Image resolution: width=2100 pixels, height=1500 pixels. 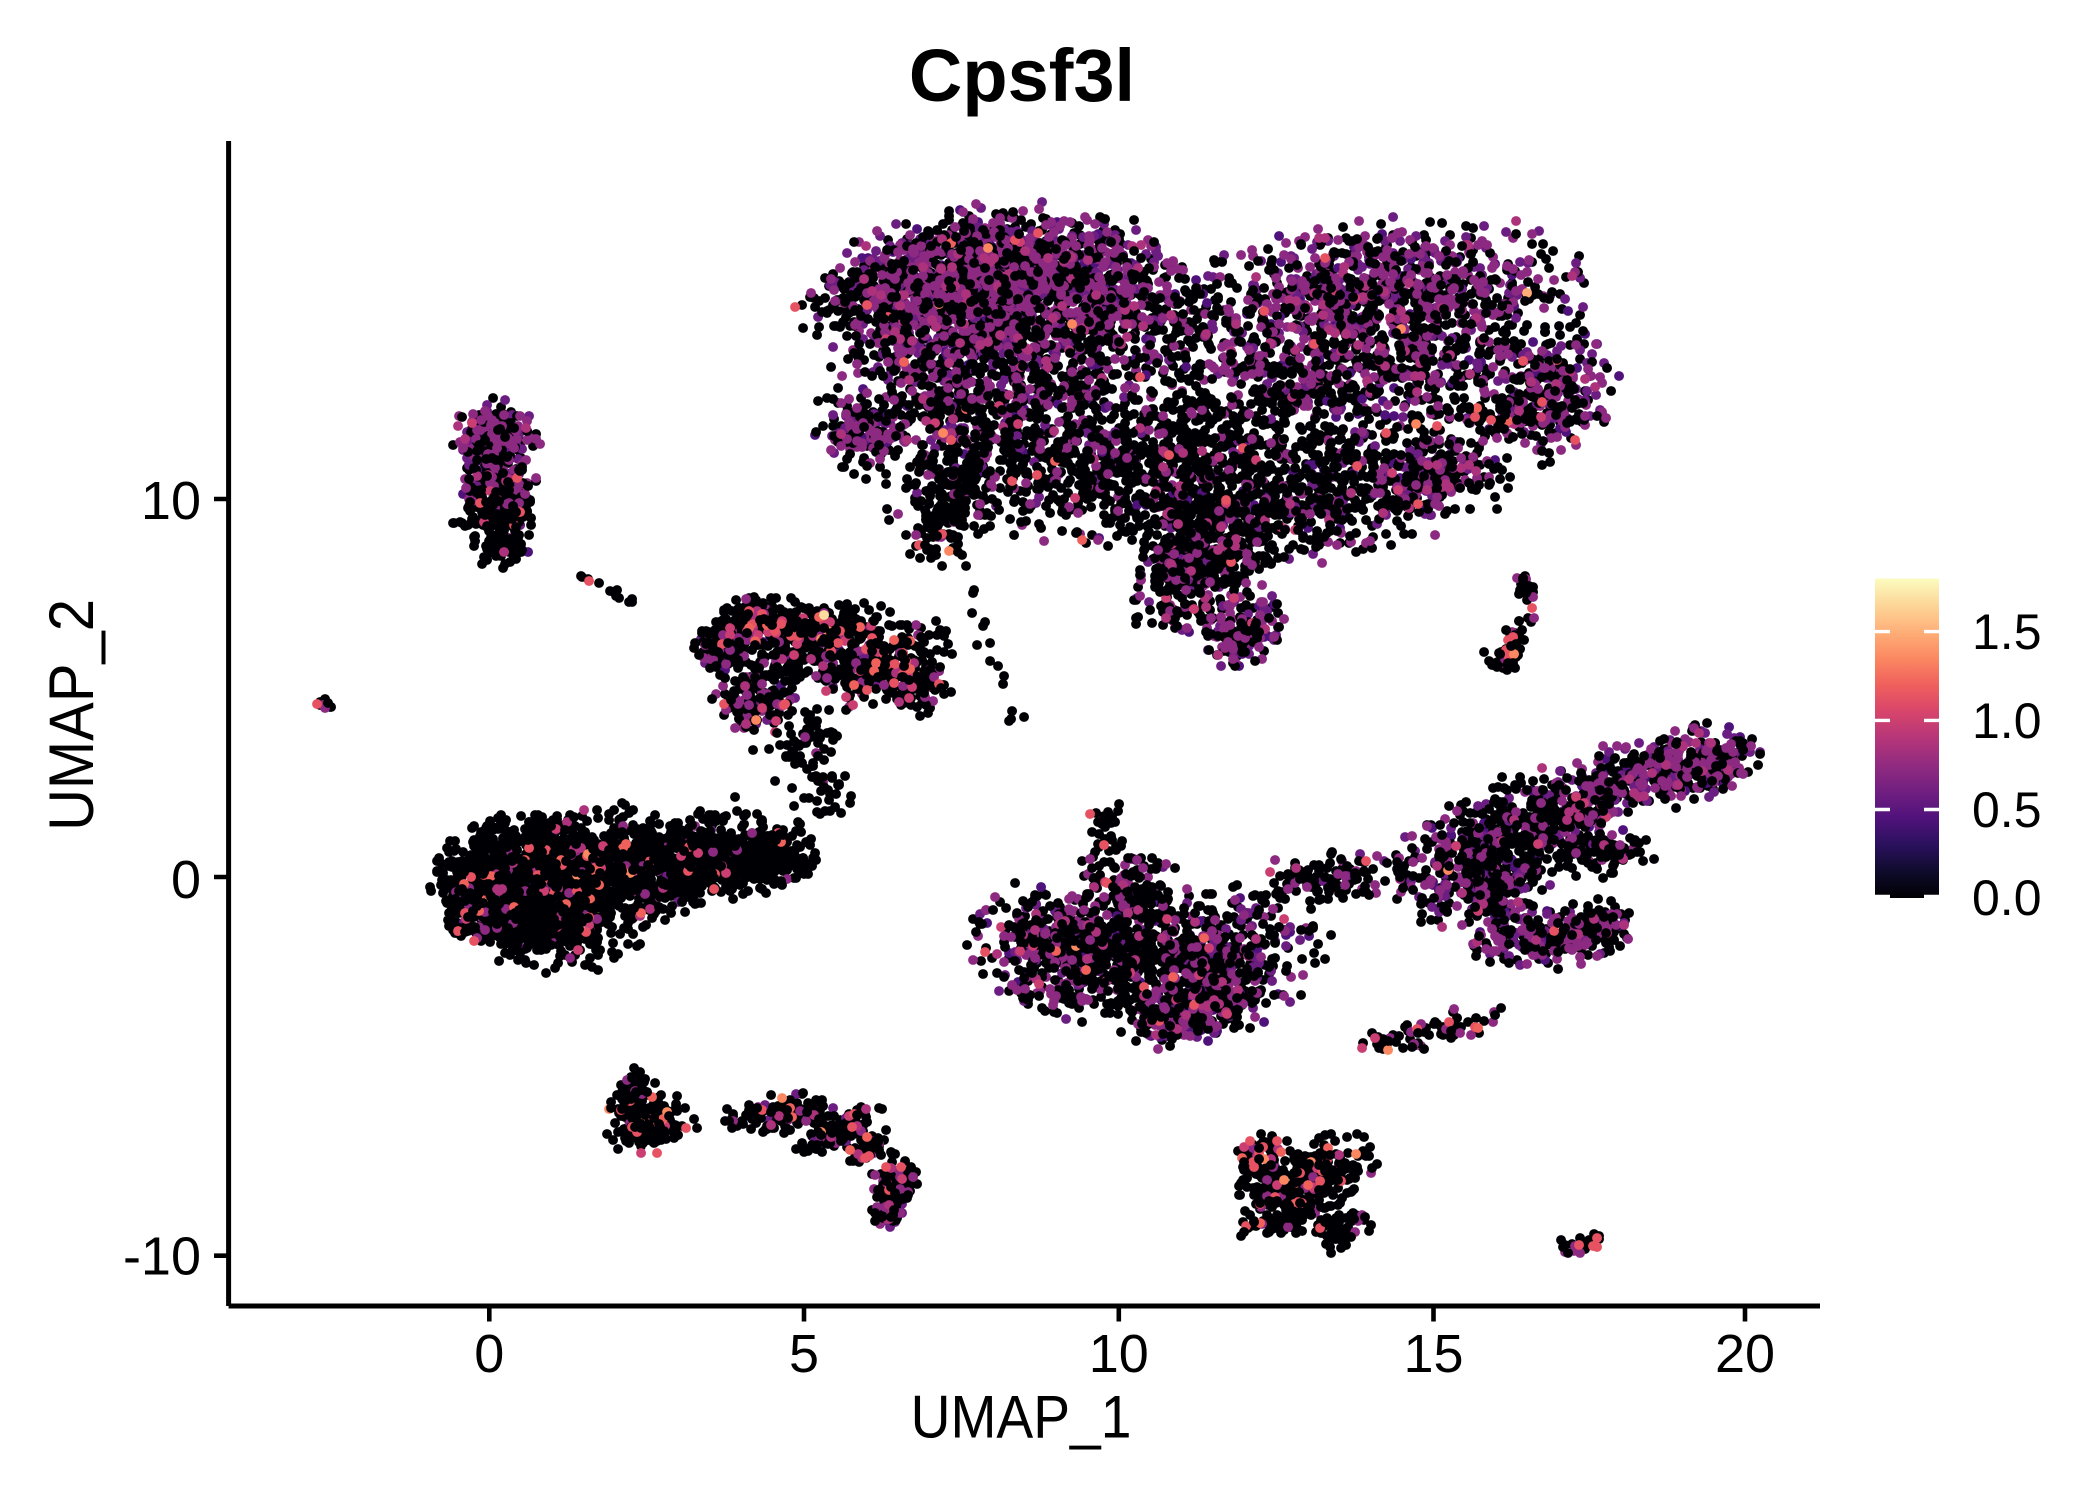 What do you see at coordinates (804, 1354) in the screenshot?
I see `svg-text: 5` at bounding box center [804, 1354].